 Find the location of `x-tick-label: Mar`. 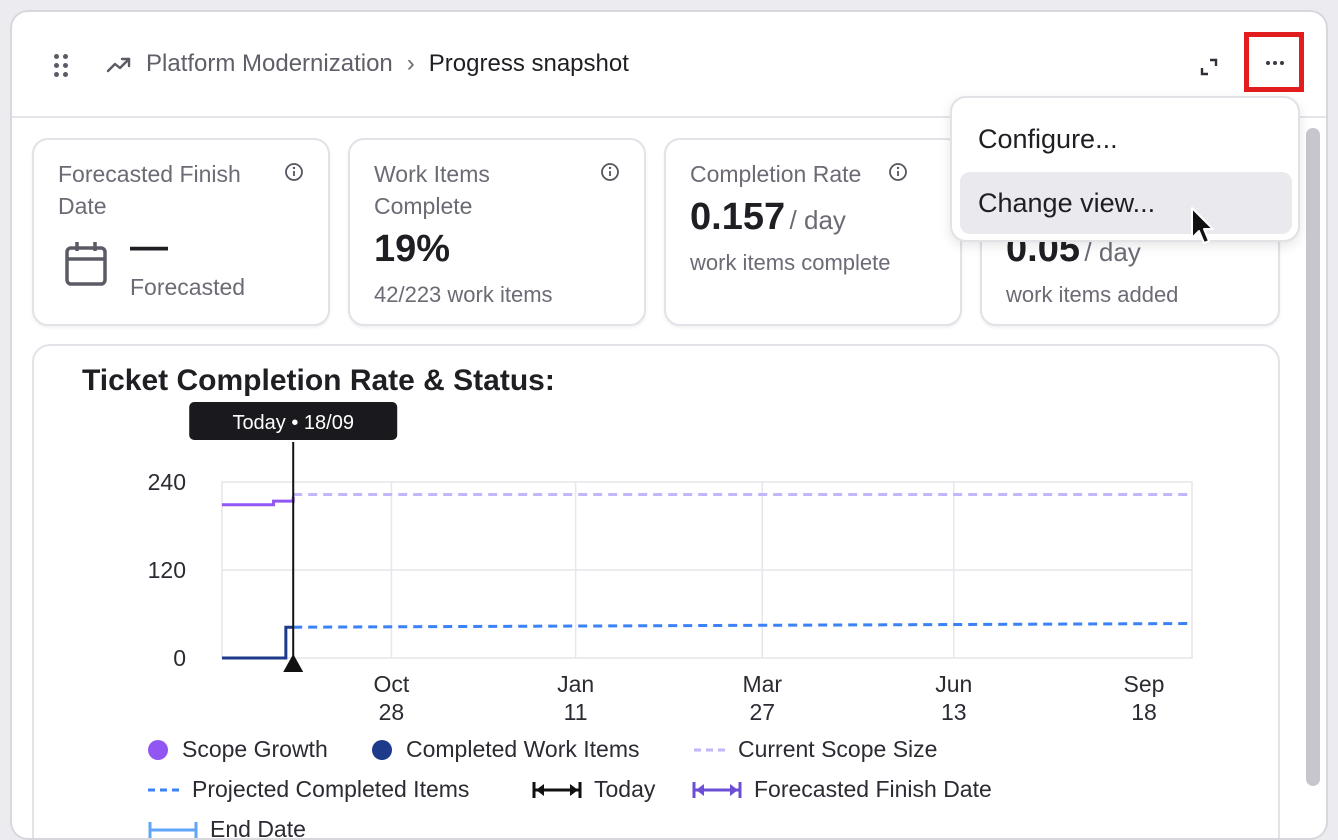

x-tick-label: Mar is located at coordinates (762, 684).